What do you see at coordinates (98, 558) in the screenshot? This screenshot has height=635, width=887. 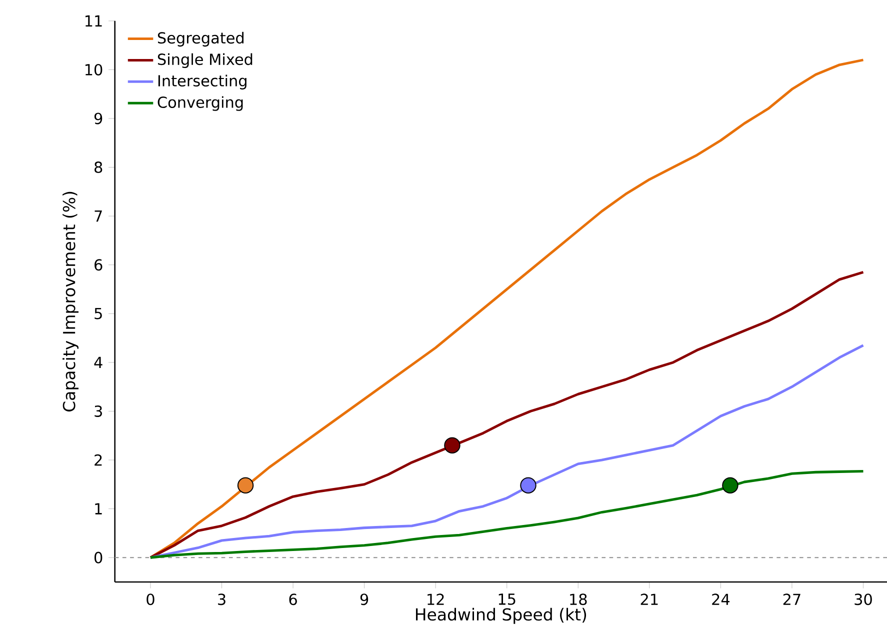 I see `y-tick-label: 0` at bounding box center [98, 558].